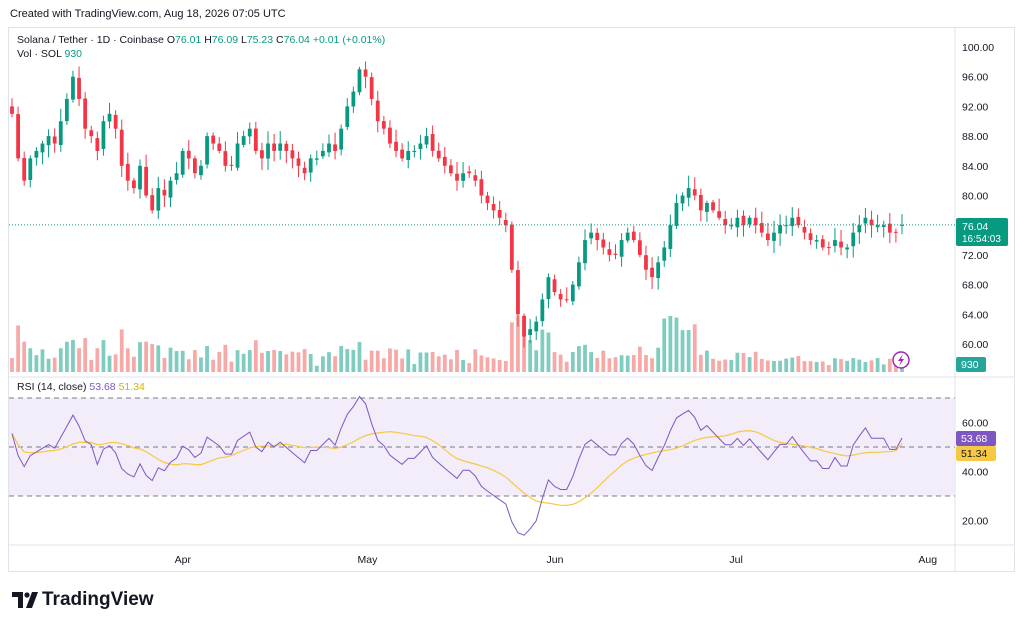  Describe the element at coordinates (83, 600) in the screenshot. I see `tradingview-logo: TradingView` at that location.